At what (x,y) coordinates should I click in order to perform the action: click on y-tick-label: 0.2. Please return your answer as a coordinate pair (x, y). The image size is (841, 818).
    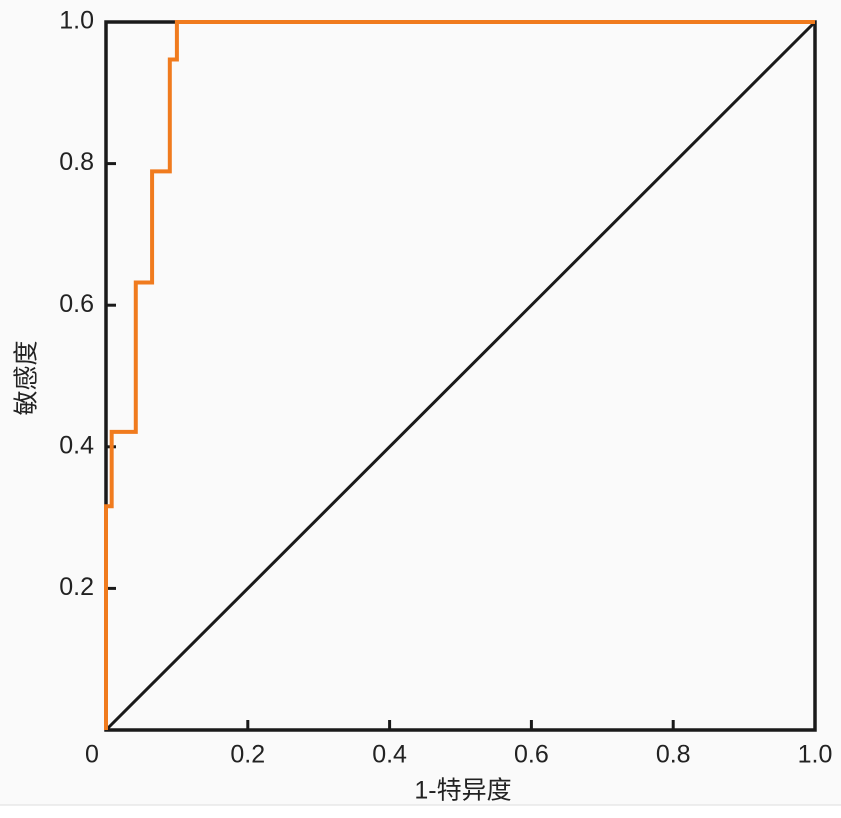
    Looking at the image, I should click on (76, 587).